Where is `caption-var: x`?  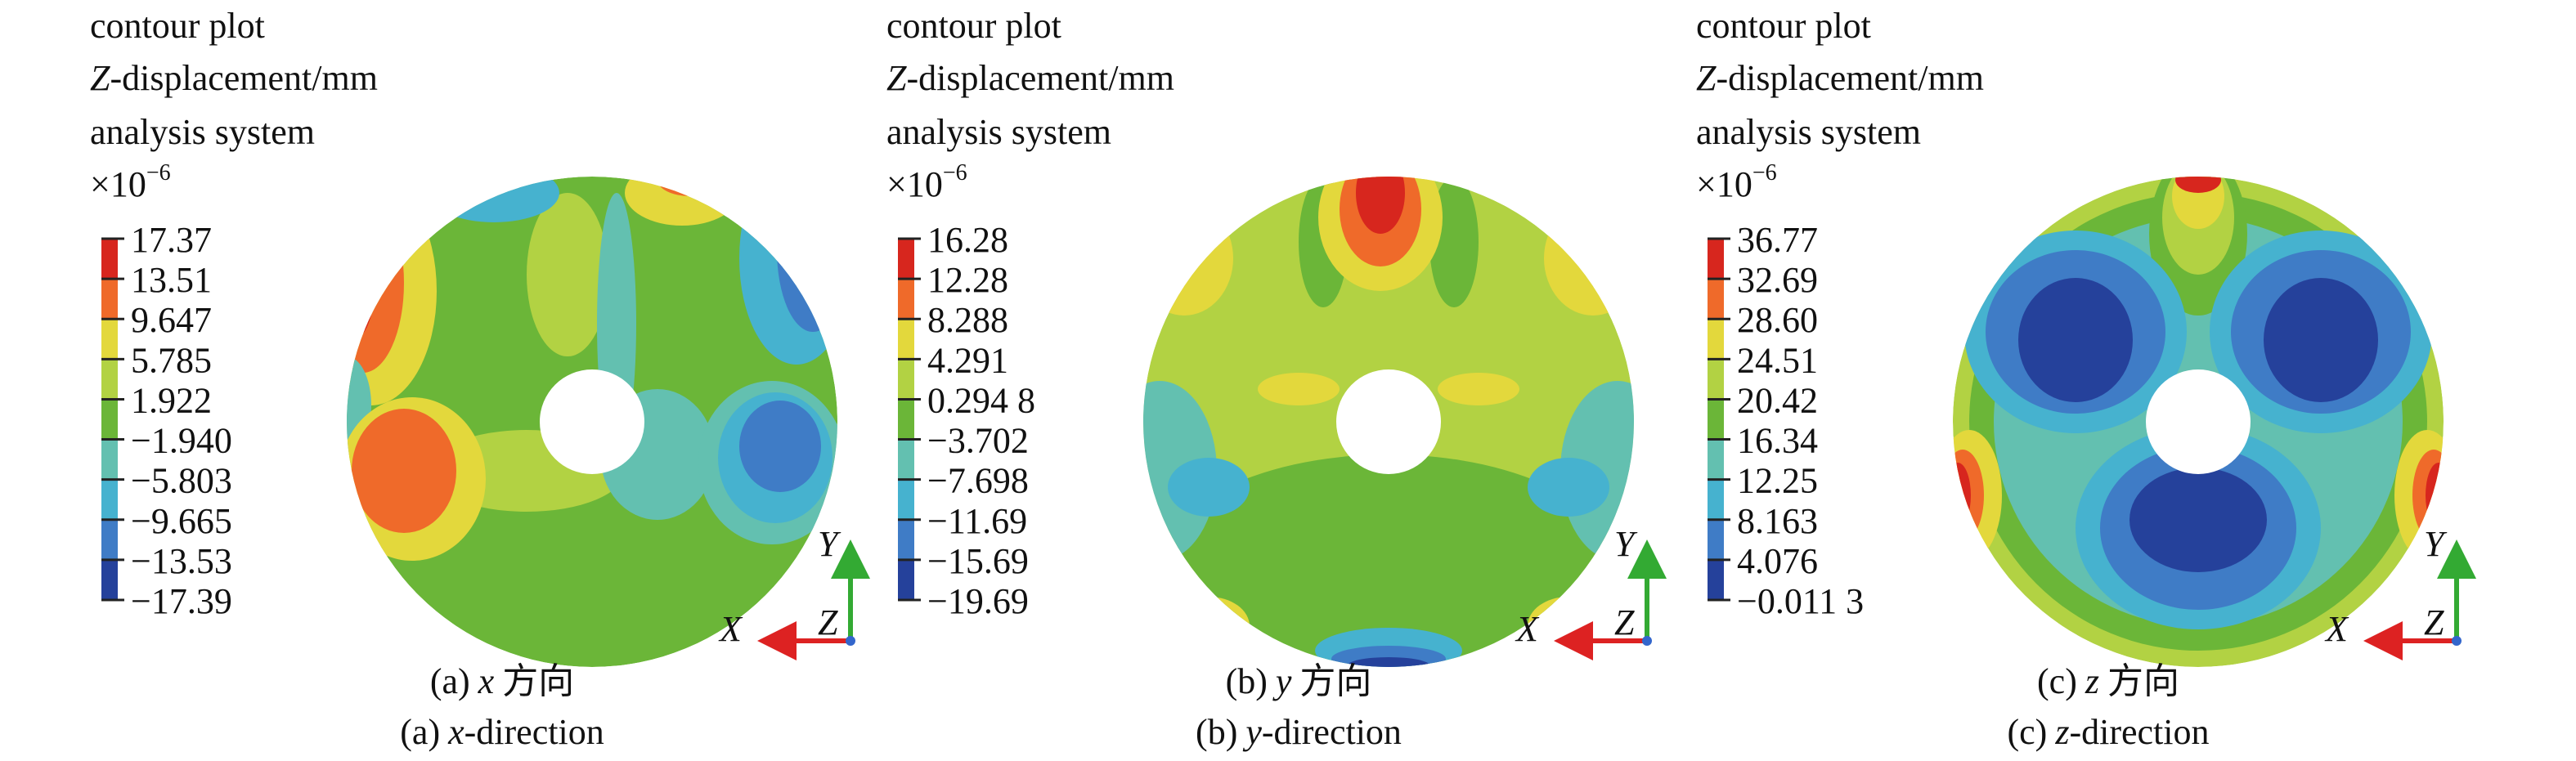
caption-var: x is located at coordinates (487, 681).